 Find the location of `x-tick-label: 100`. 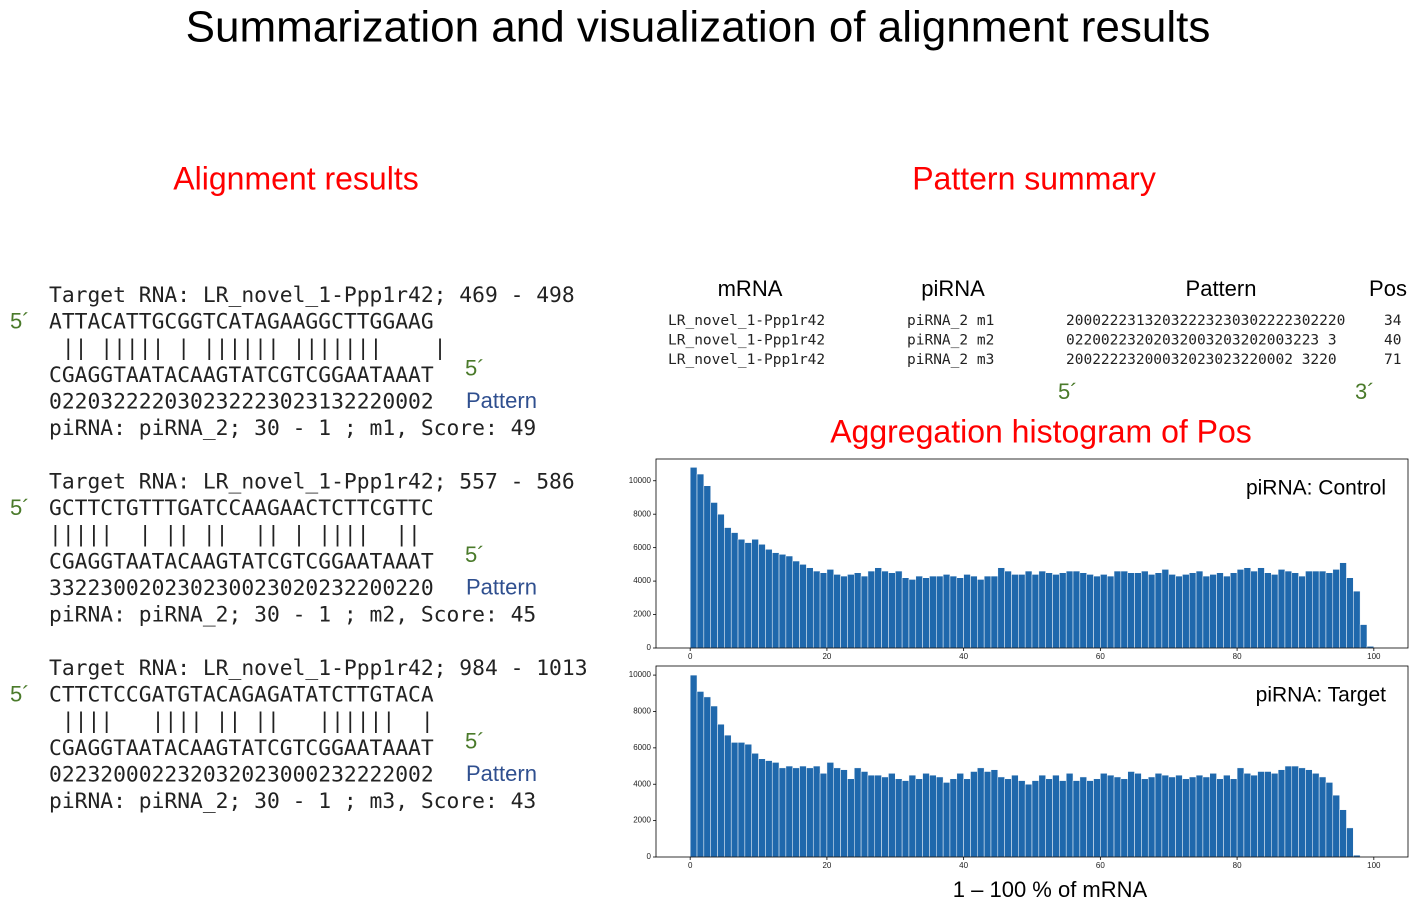

x-tick-label: 100 is located at coordinates (1374, 656).